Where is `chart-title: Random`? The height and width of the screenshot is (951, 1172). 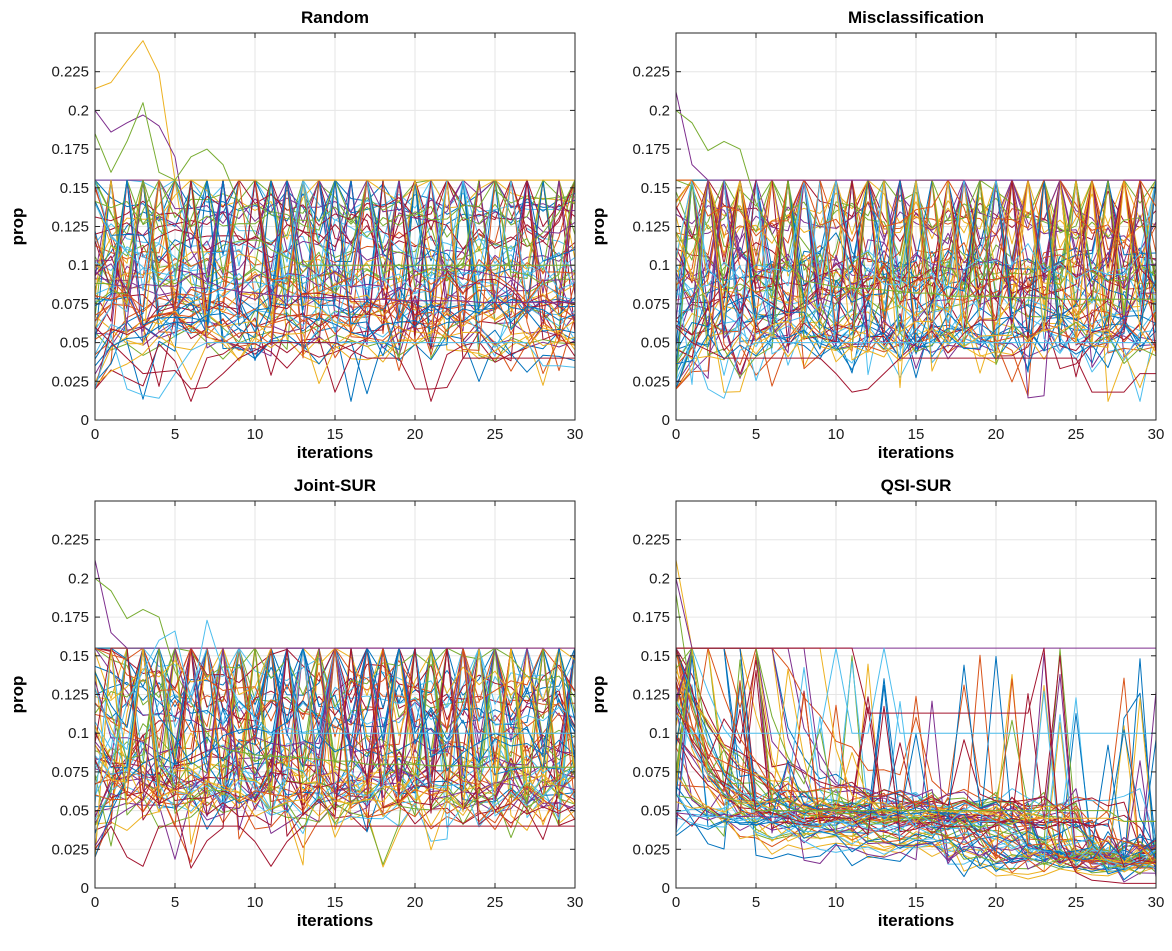
chart-title: Random is located at coordinates (335, 17).